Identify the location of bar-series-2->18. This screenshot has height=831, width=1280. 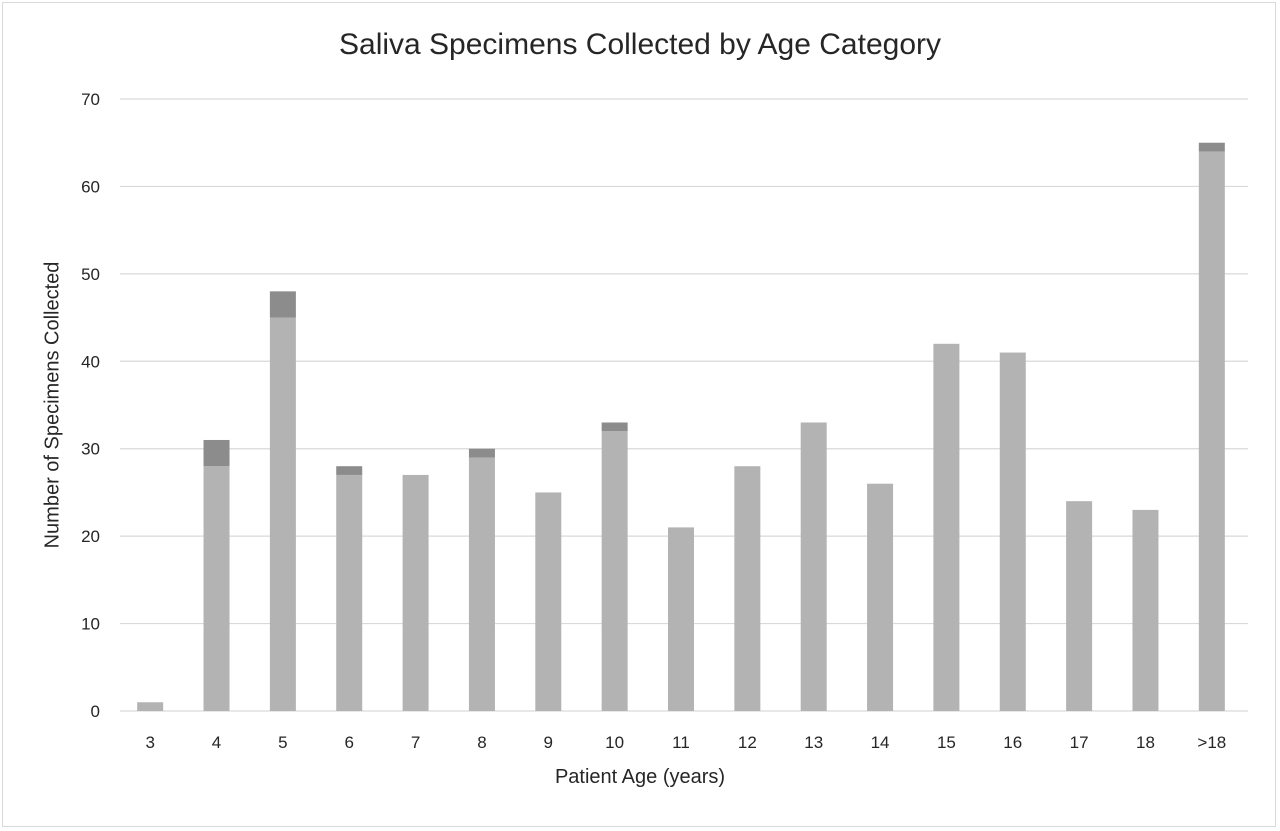
(1211, 147).